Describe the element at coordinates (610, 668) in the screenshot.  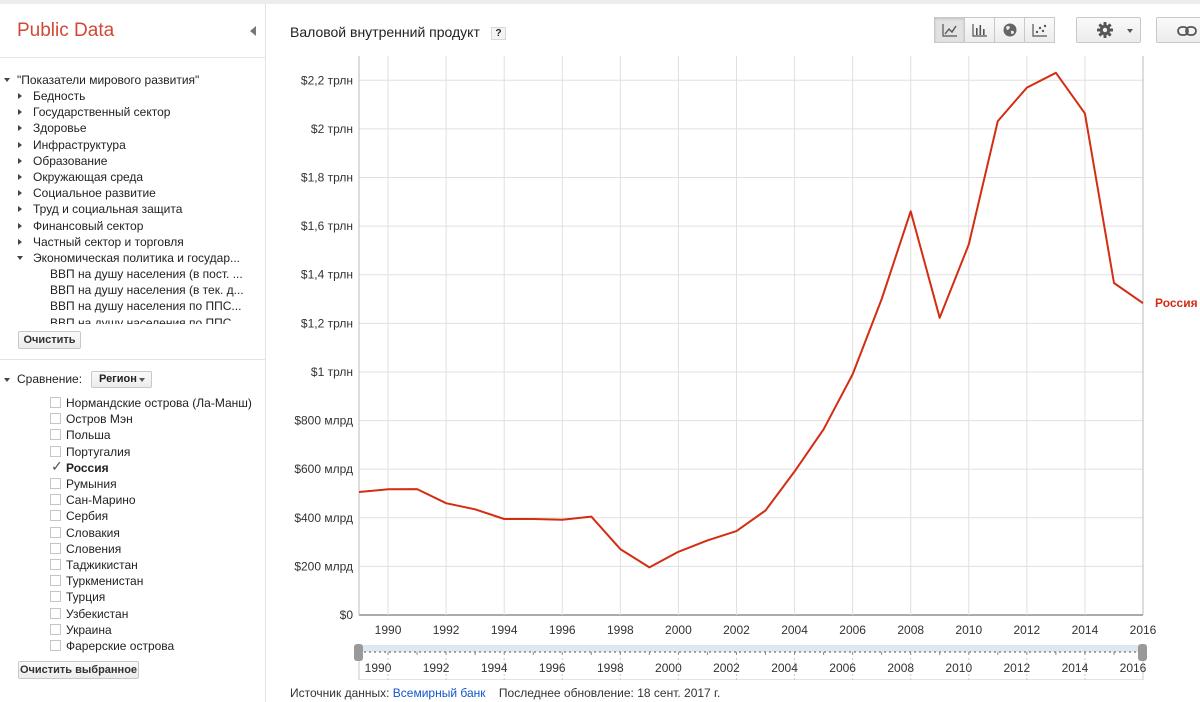
I see `range-label: 1998` at that location.